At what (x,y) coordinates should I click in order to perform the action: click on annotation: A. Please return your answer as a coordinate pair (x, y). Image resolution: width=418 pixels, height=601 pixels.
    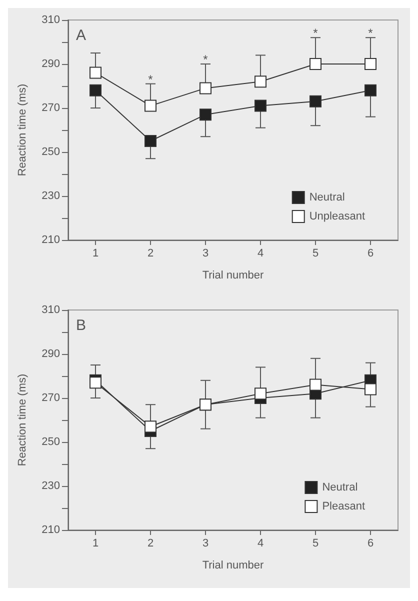
    Looking at the image, I should click on (81, 35).